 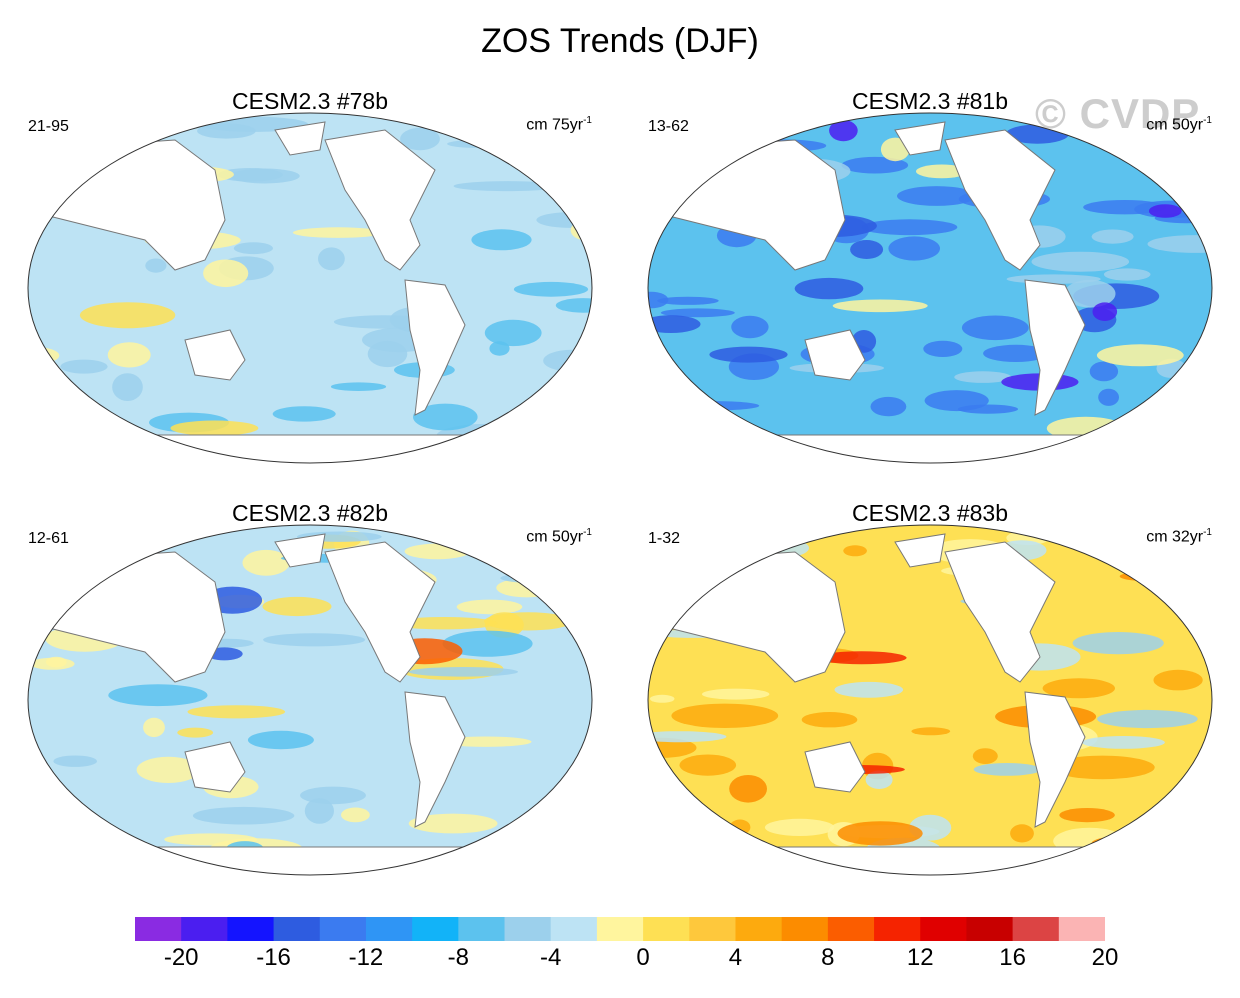 I want to click on panel-units: cm 75yr-1, so click(x=559, y=124).